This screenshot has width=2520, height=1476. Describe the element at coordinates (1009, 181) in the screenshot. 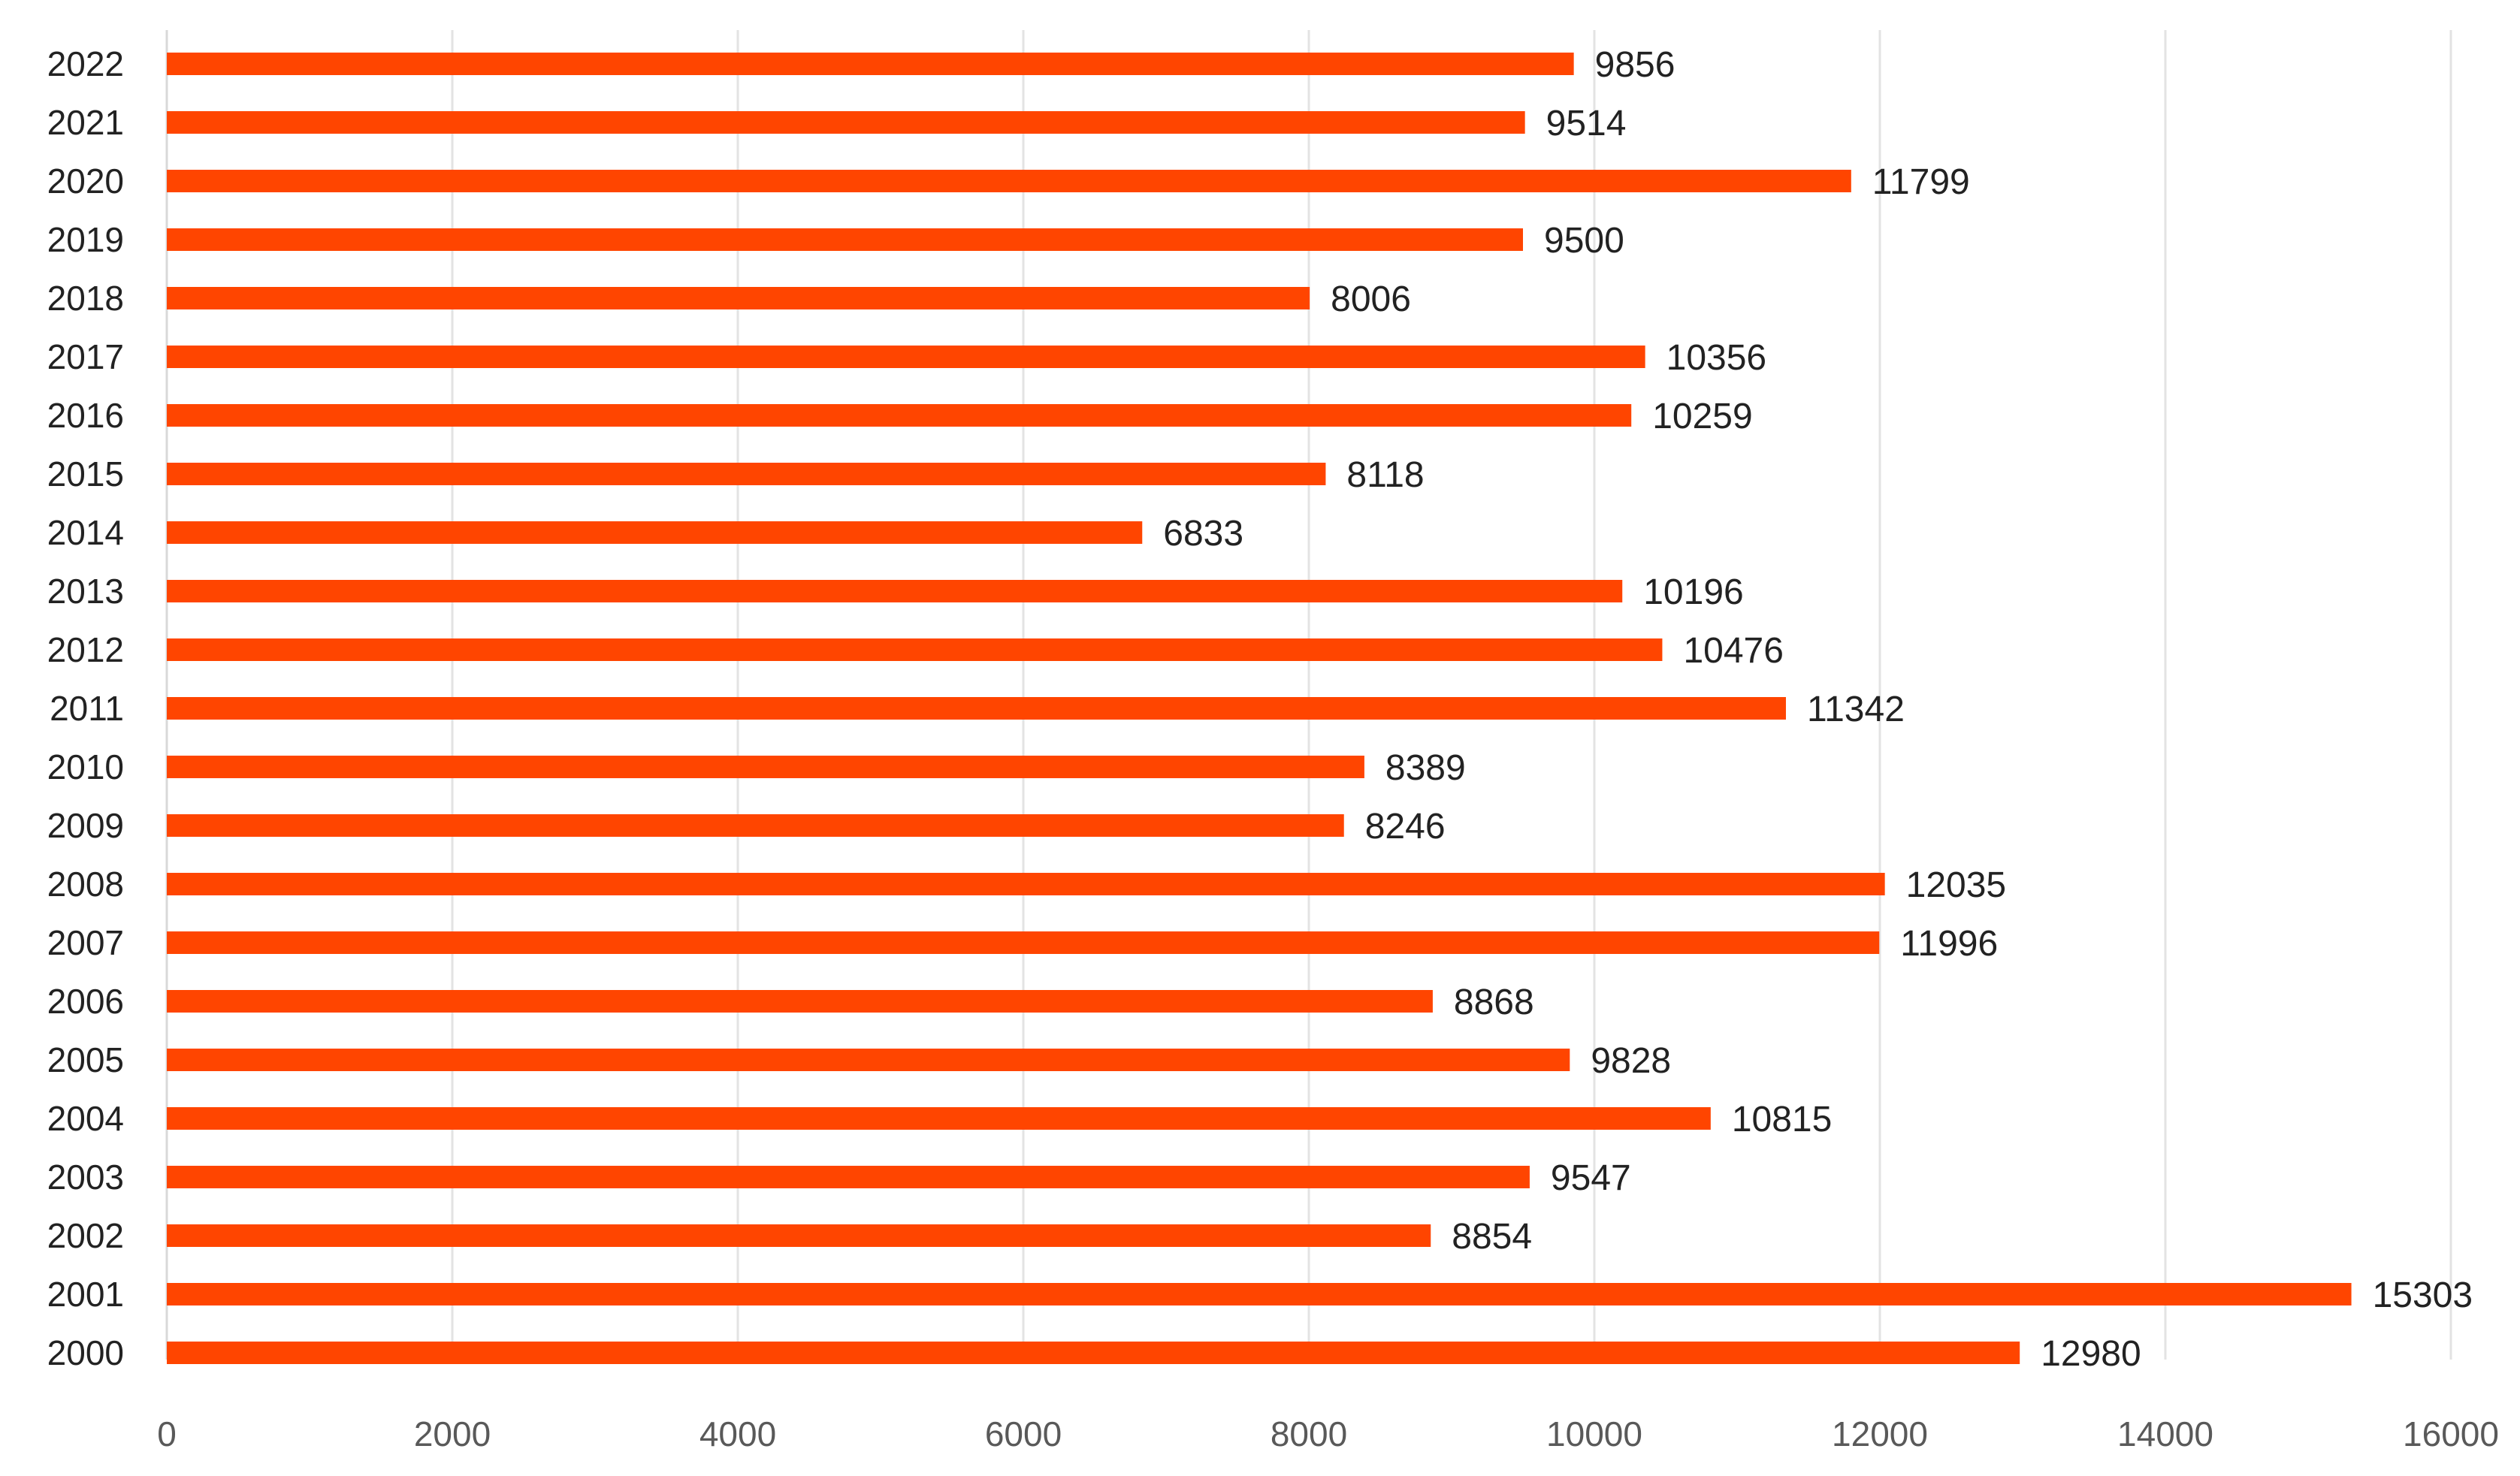

I see `bar-2020` at that location.